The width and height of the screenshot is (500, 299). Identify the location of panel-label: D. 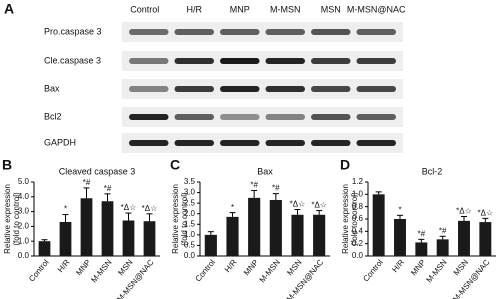
(345, 165).